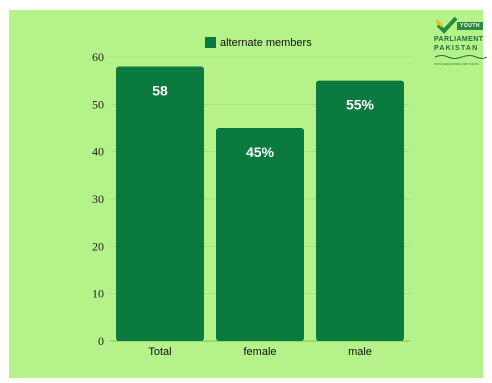 The height and width of the screenshot is (383, 492). I want to click on logo-youth-text: YOUTH, so click(470, 26).